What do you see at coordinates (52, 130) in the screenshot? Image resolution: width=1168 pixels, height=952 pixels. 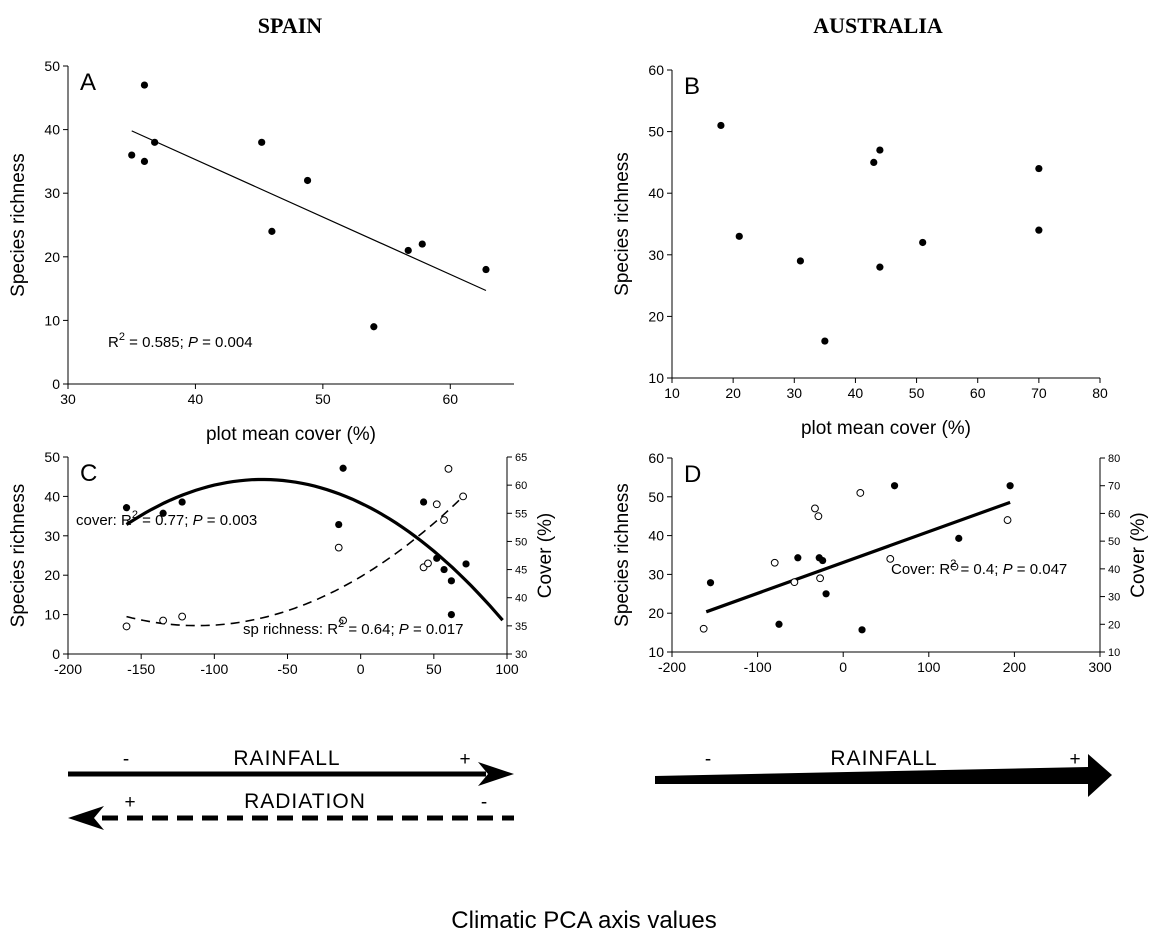 I see `y-tick-label-a: 40` at bounding box center [52, 130].